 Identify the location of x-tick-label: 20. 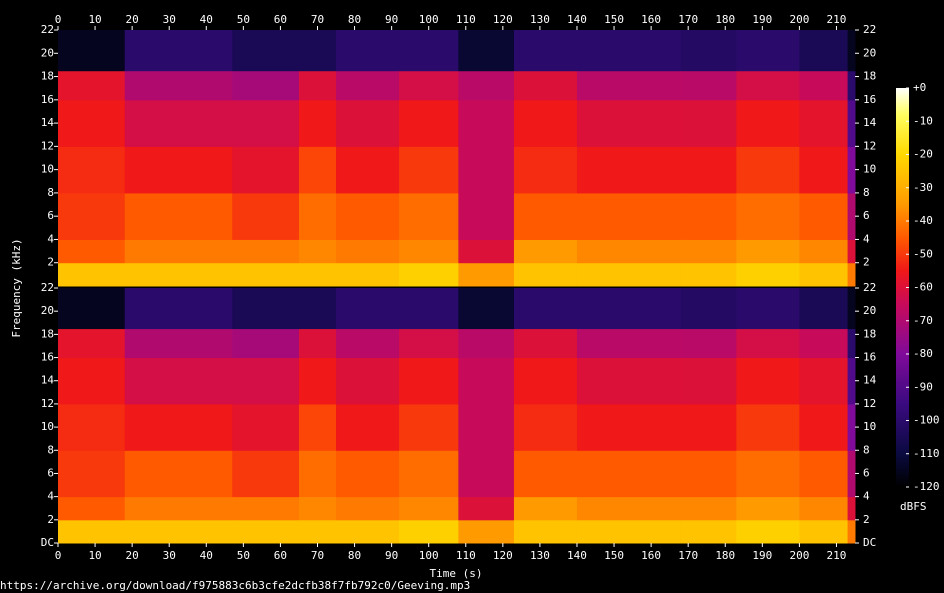
(132, 19).